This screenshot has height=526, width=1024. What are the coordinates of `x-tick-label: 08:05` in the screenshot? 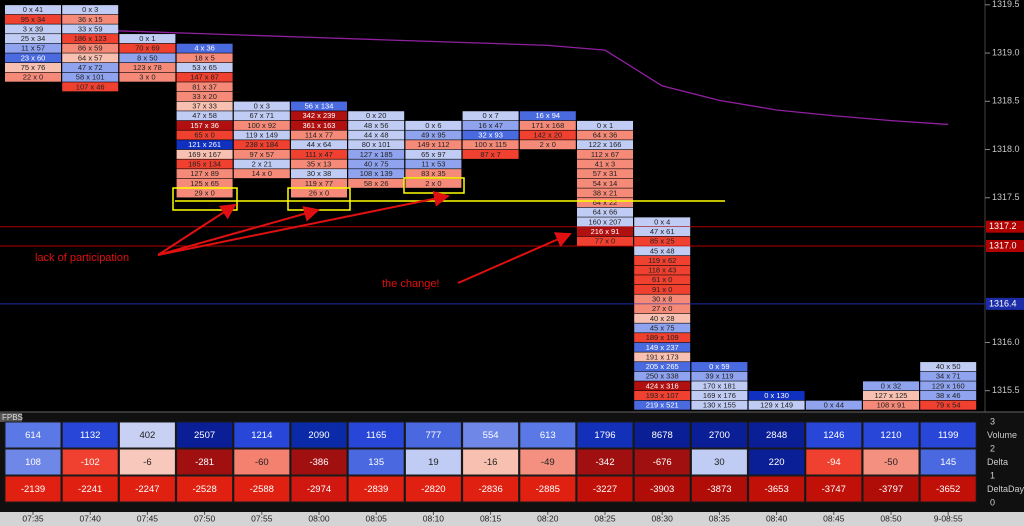 It's located at (377, 518).